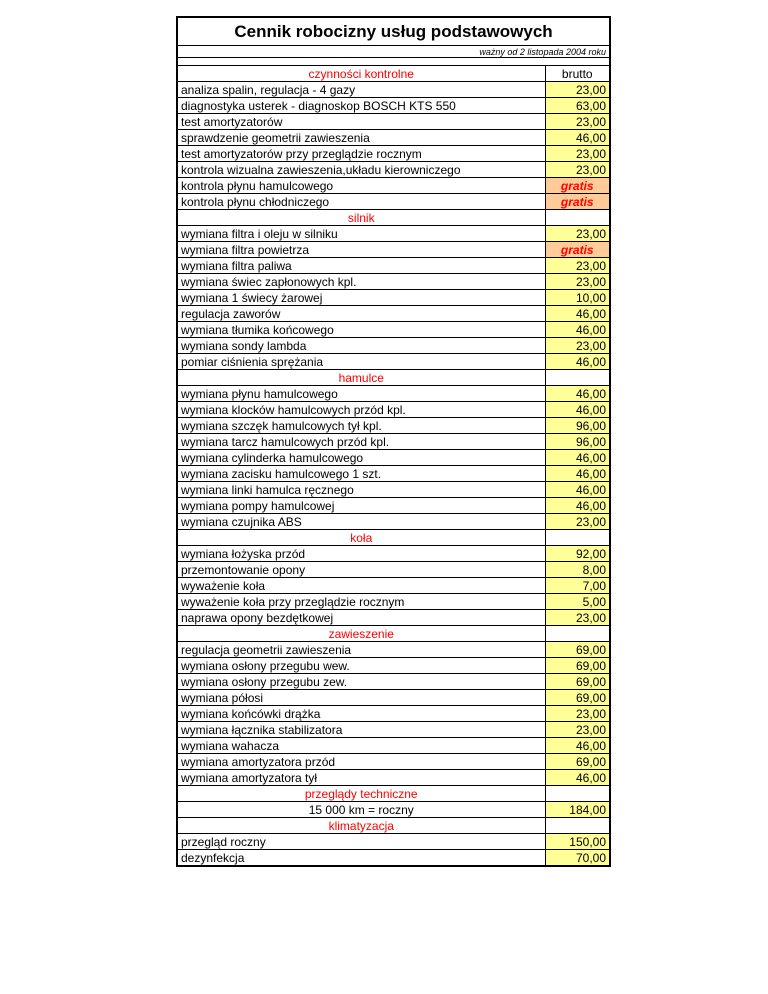 The width and height of the screenshot is (768, 994). What do you see at coordinates (393, 61) in the screenshot?
I see `spacer-cell` at bounding box center [393, 61].